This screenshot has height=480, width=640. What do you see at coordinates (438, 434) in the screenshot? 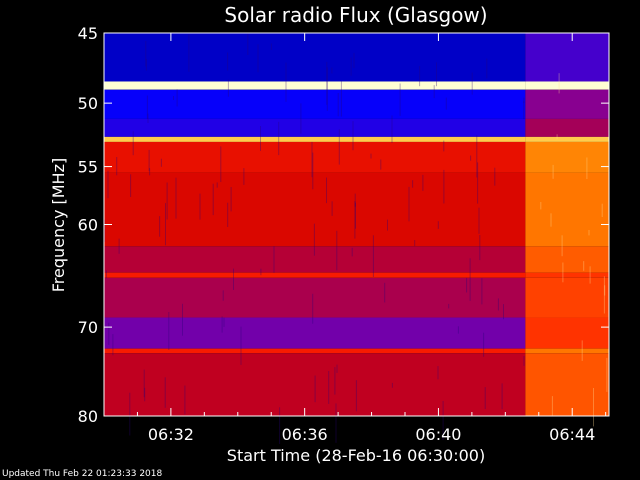
I see `x-tick-label: 06:40` at bounding box center [438, 434].